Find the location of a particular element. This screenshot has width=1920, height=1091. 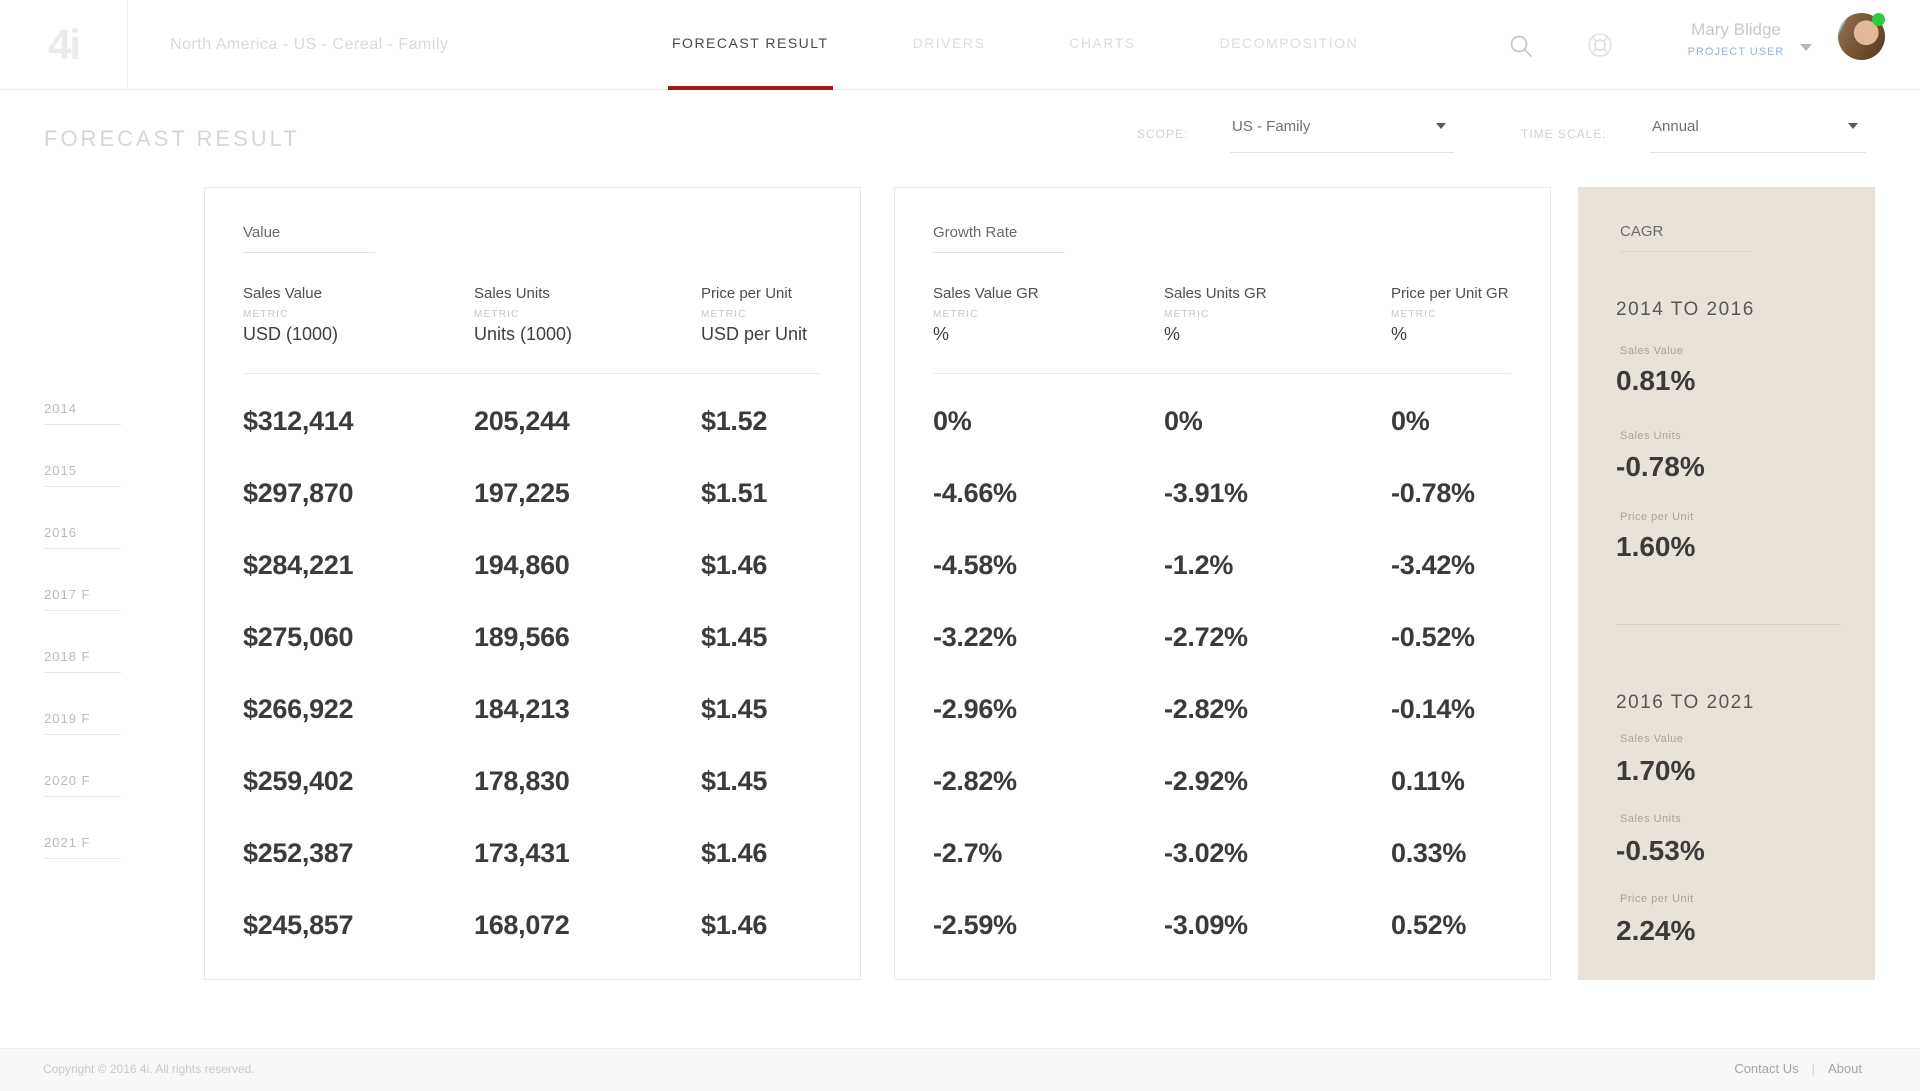

time-scale-dropdown: Annual is located at coordinates (1758, 135).